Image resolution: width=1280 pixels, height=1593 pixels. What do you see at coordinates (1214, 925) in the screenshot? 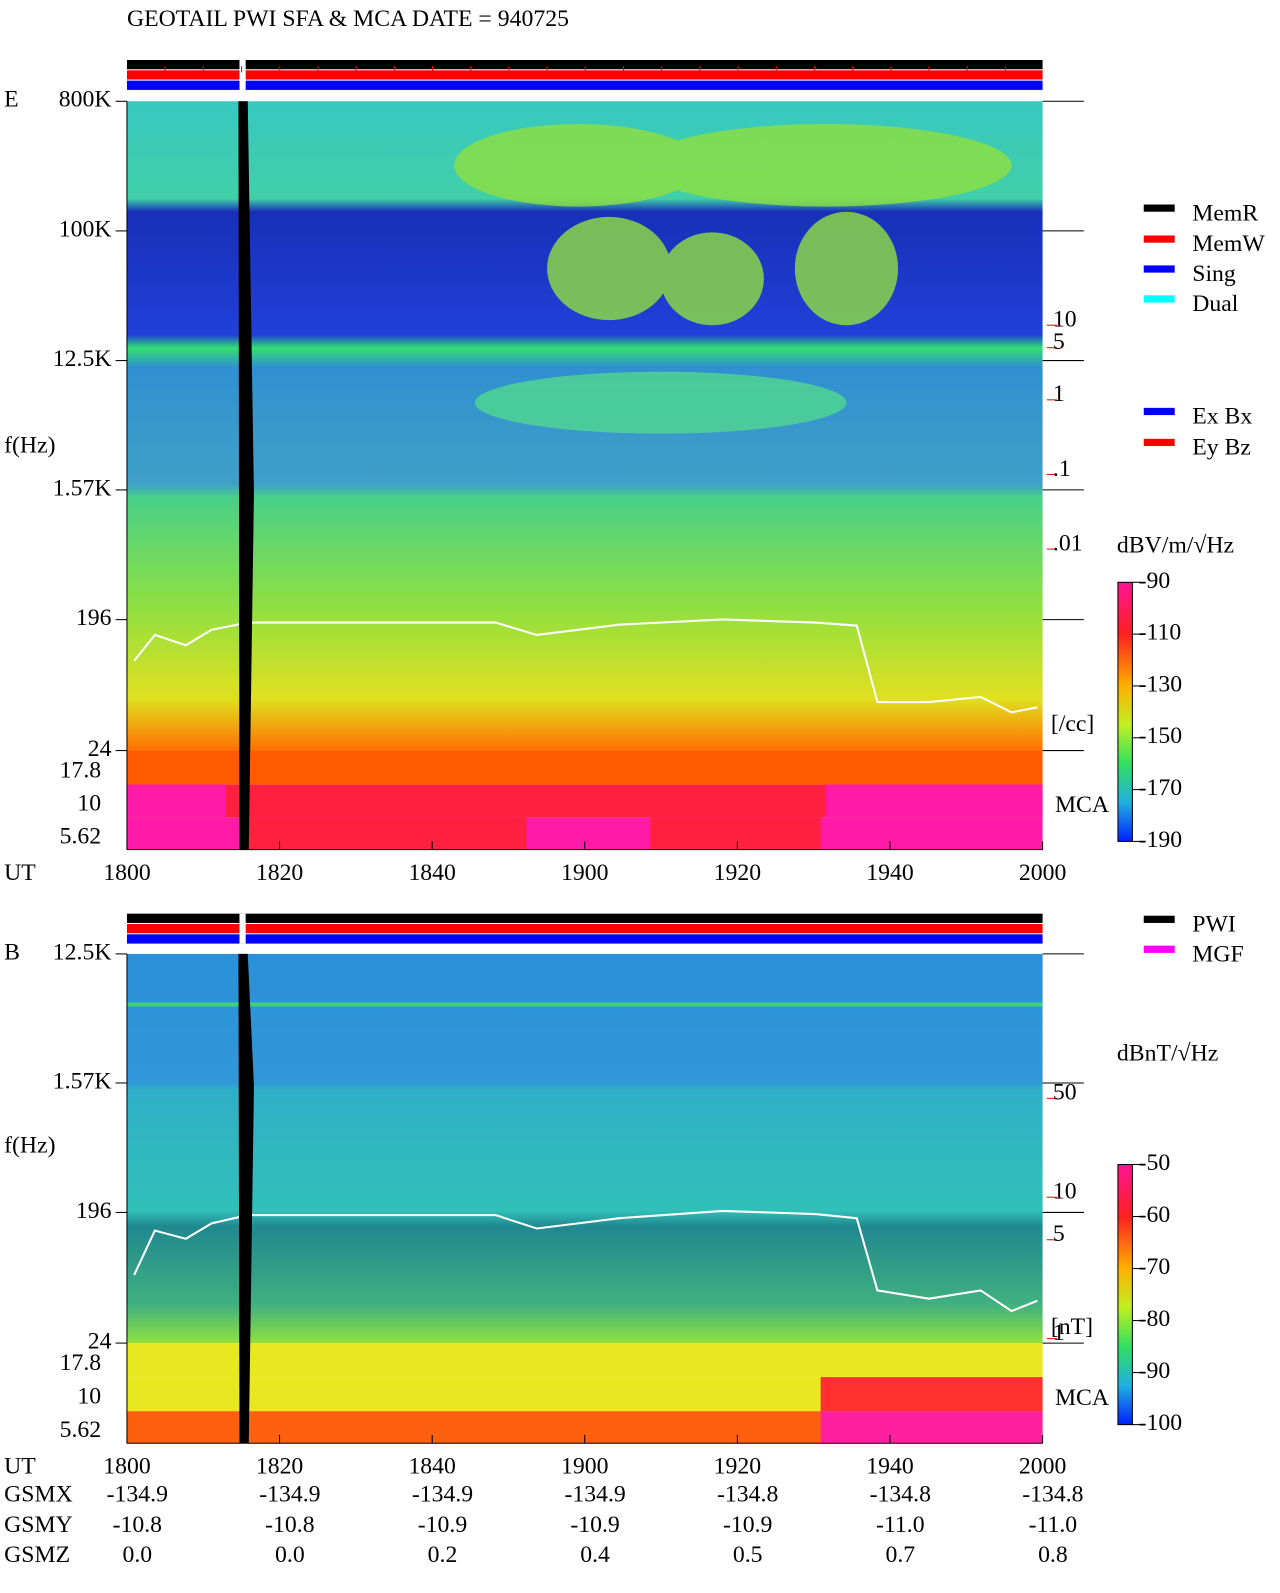
I see `legend-label: PWI` at bounding box center [1214, 925].